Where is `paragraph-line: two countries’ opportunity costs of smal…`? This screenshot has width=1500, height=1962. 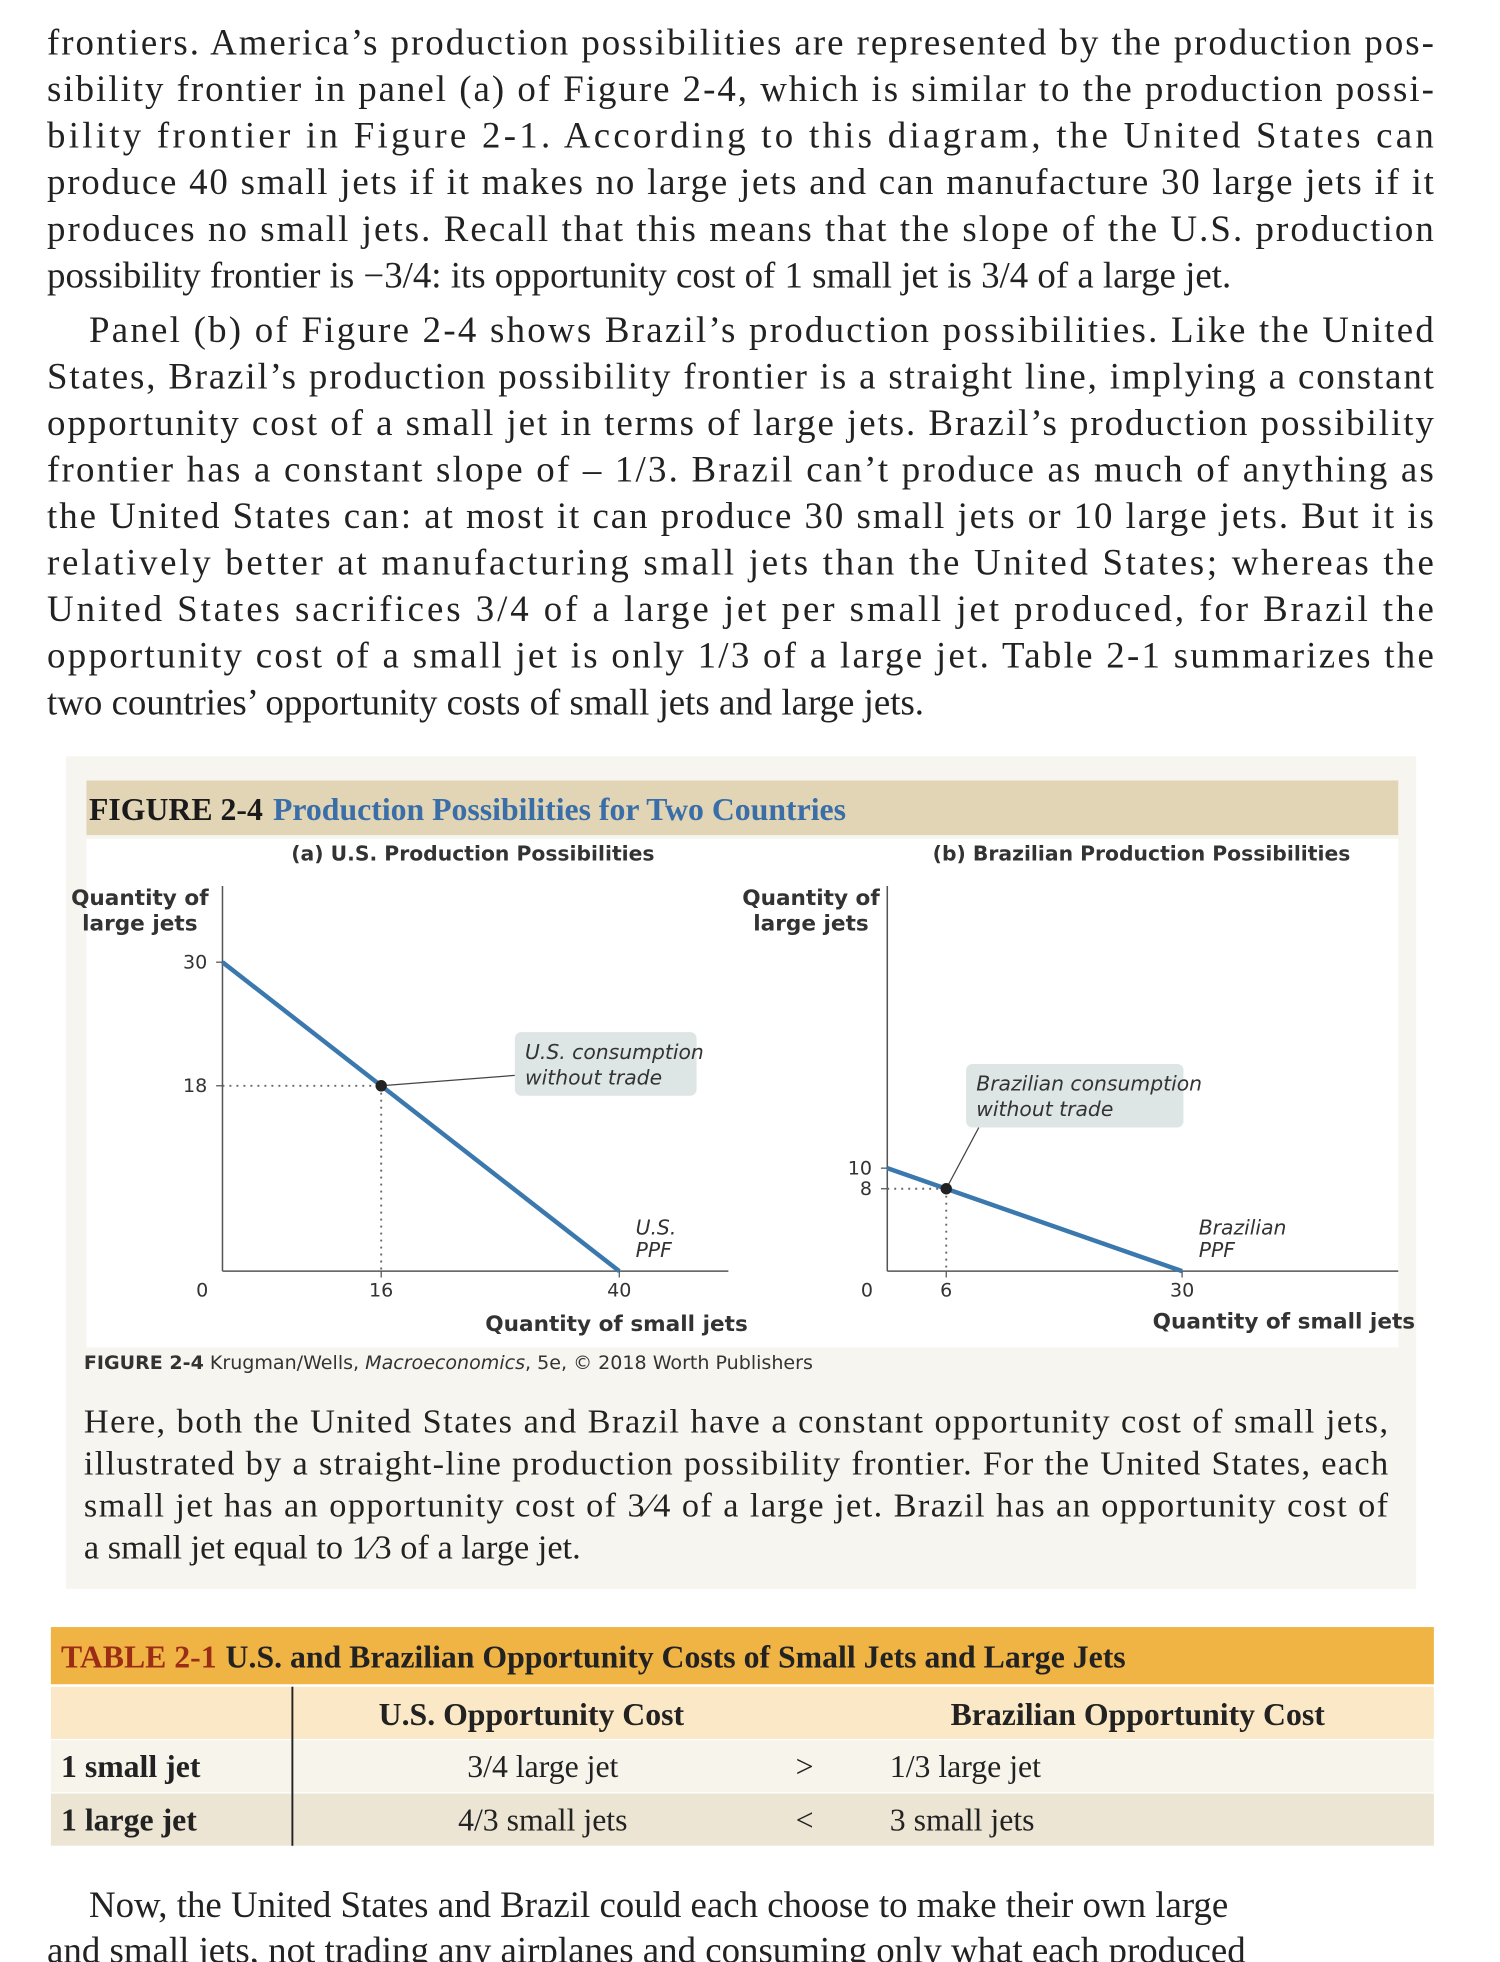 paragraph-line: two countries’ opportunity costs of smal… is located at coordinates (485, 701).